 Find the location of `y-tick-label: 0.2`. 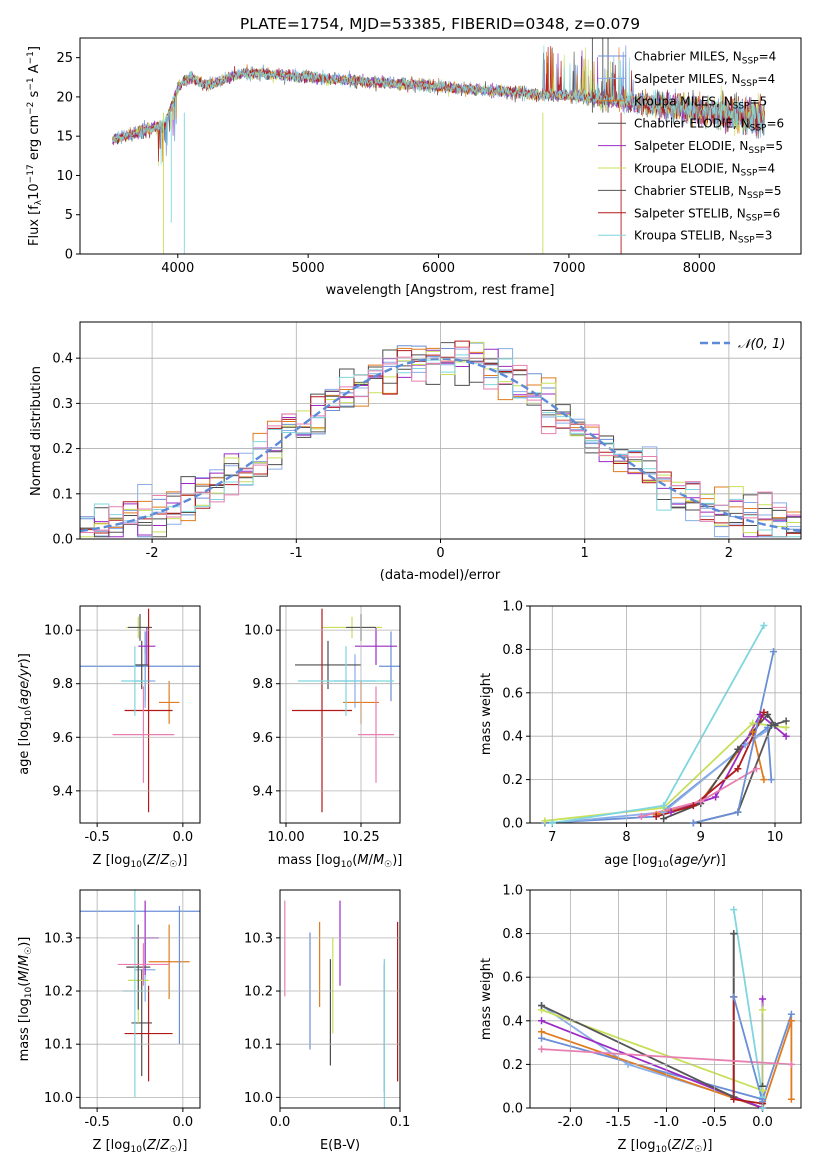

y-tick-label: 0.2 is located at coordinates (62, 449).